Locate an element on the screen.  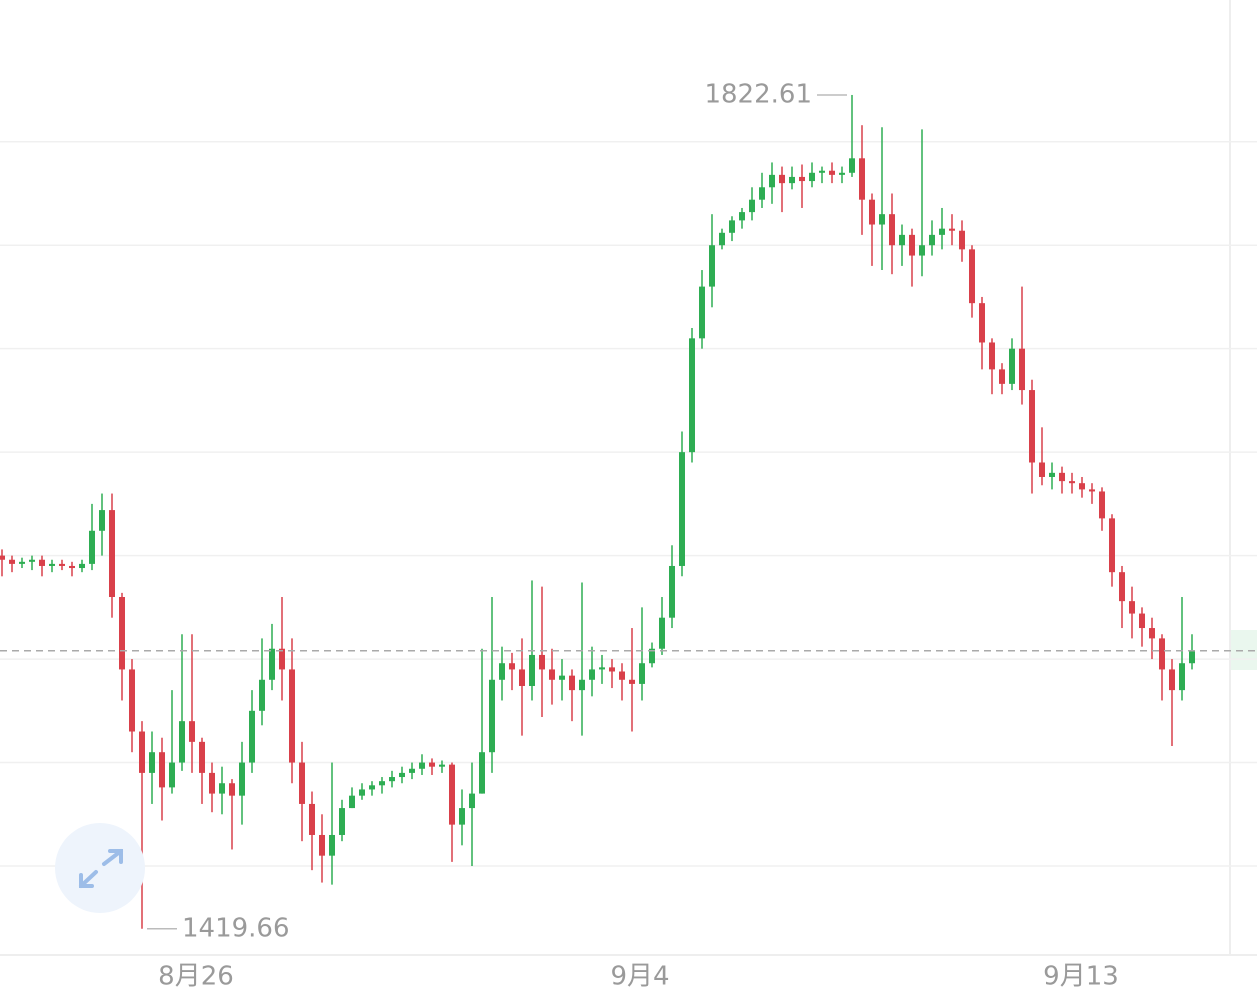
expand-circle is located at coordinates (100, 868).